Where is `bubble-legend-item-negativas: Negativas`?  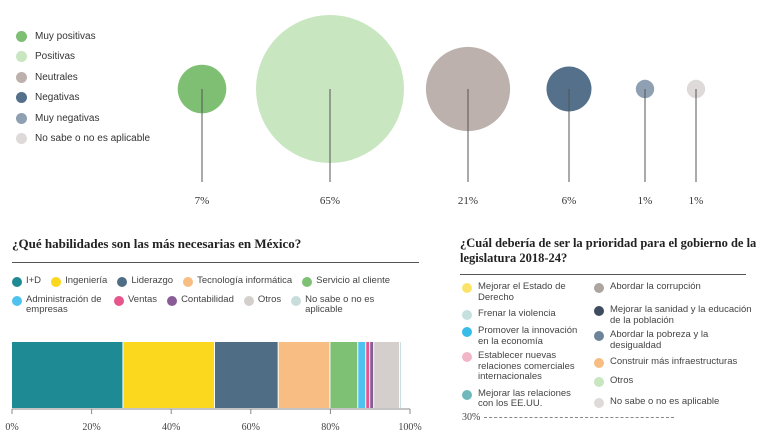
bubble-legend-item-negativas: Negativas is located at coordinates (106, 98).